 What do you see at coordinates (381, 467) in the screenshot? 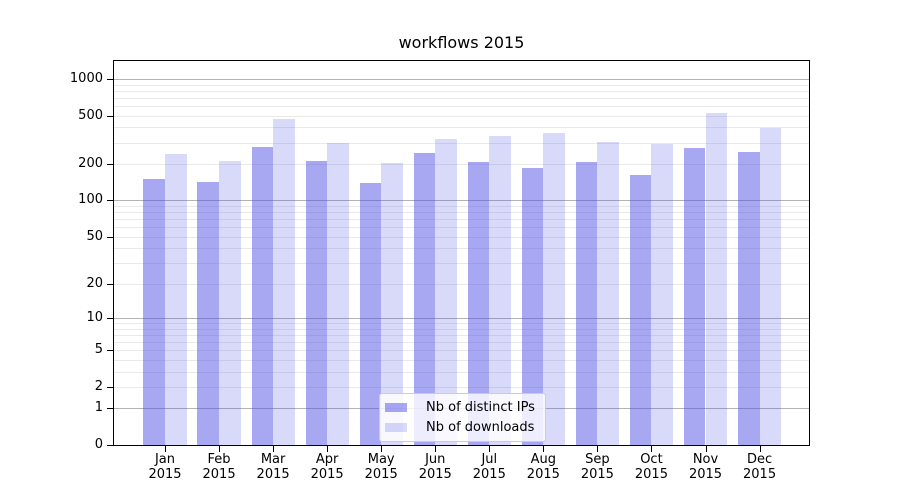
I see `x-tick-label: May 2015` at bounding box center [381, 467].